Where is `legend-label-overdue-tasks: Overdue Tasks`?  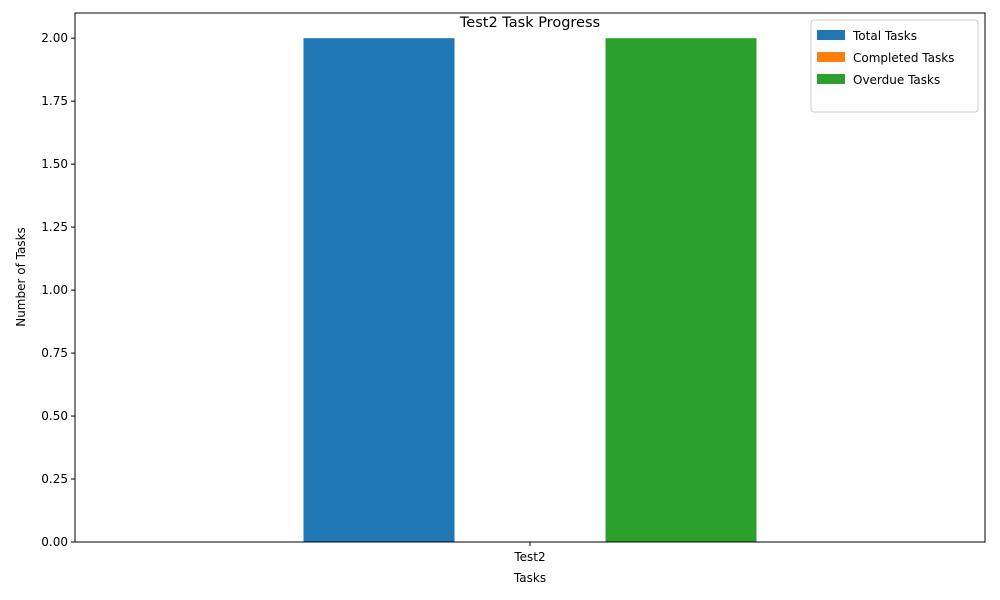 legend-label-overdue-tasks: Overdue Tasks is located at coordinates (896, 80).